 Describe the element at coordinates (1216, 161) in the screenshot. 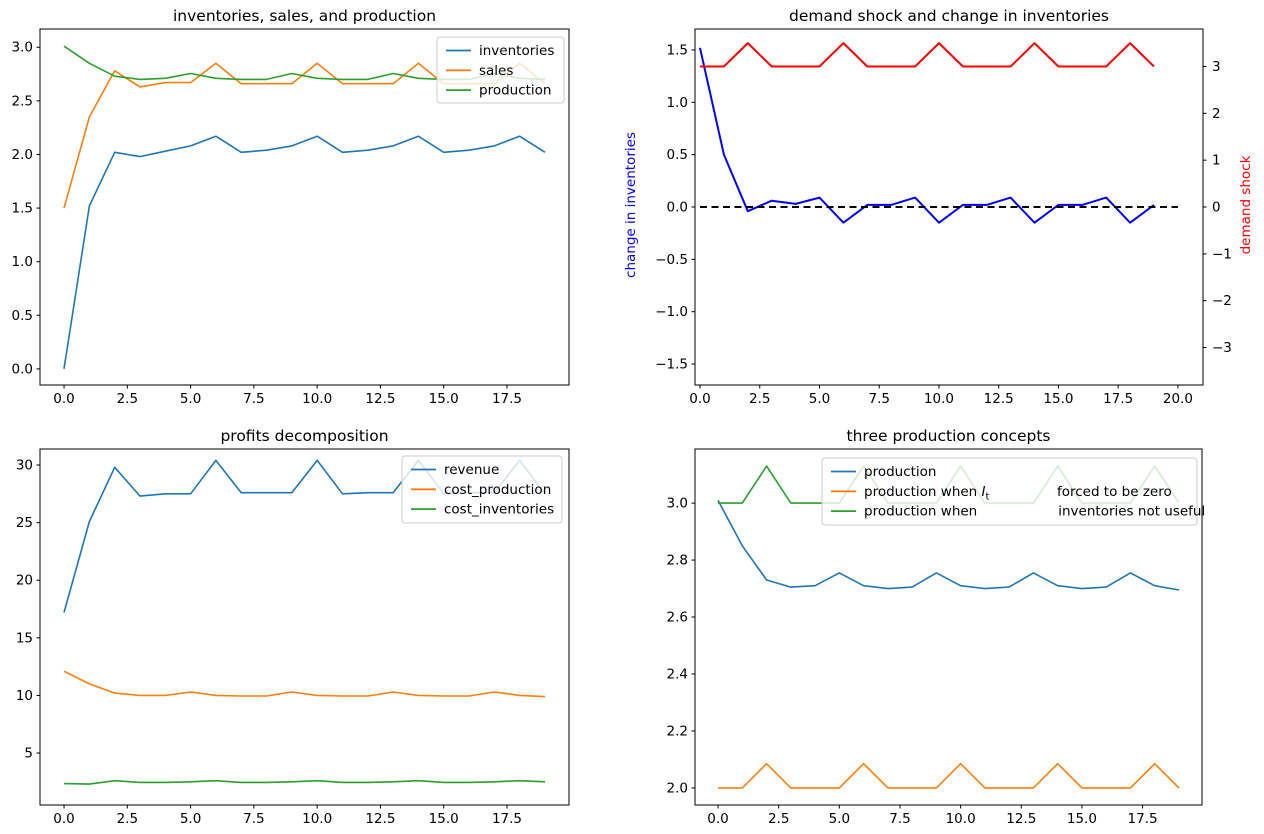

I see `y2-tick-label: 1` at that location.